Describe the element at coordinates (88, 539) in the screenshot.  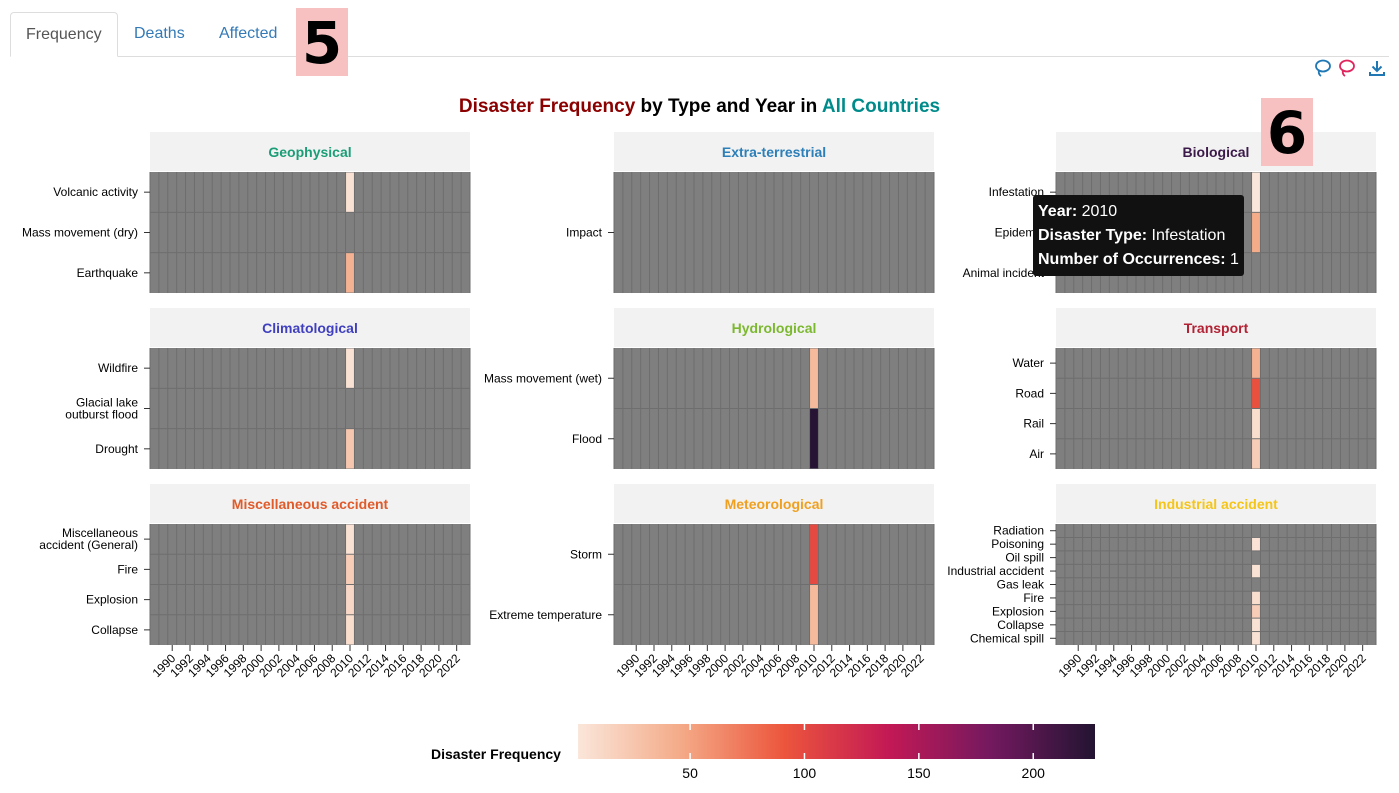
I see `y-tick-label: Miscellaneous accident (General)` at that location.